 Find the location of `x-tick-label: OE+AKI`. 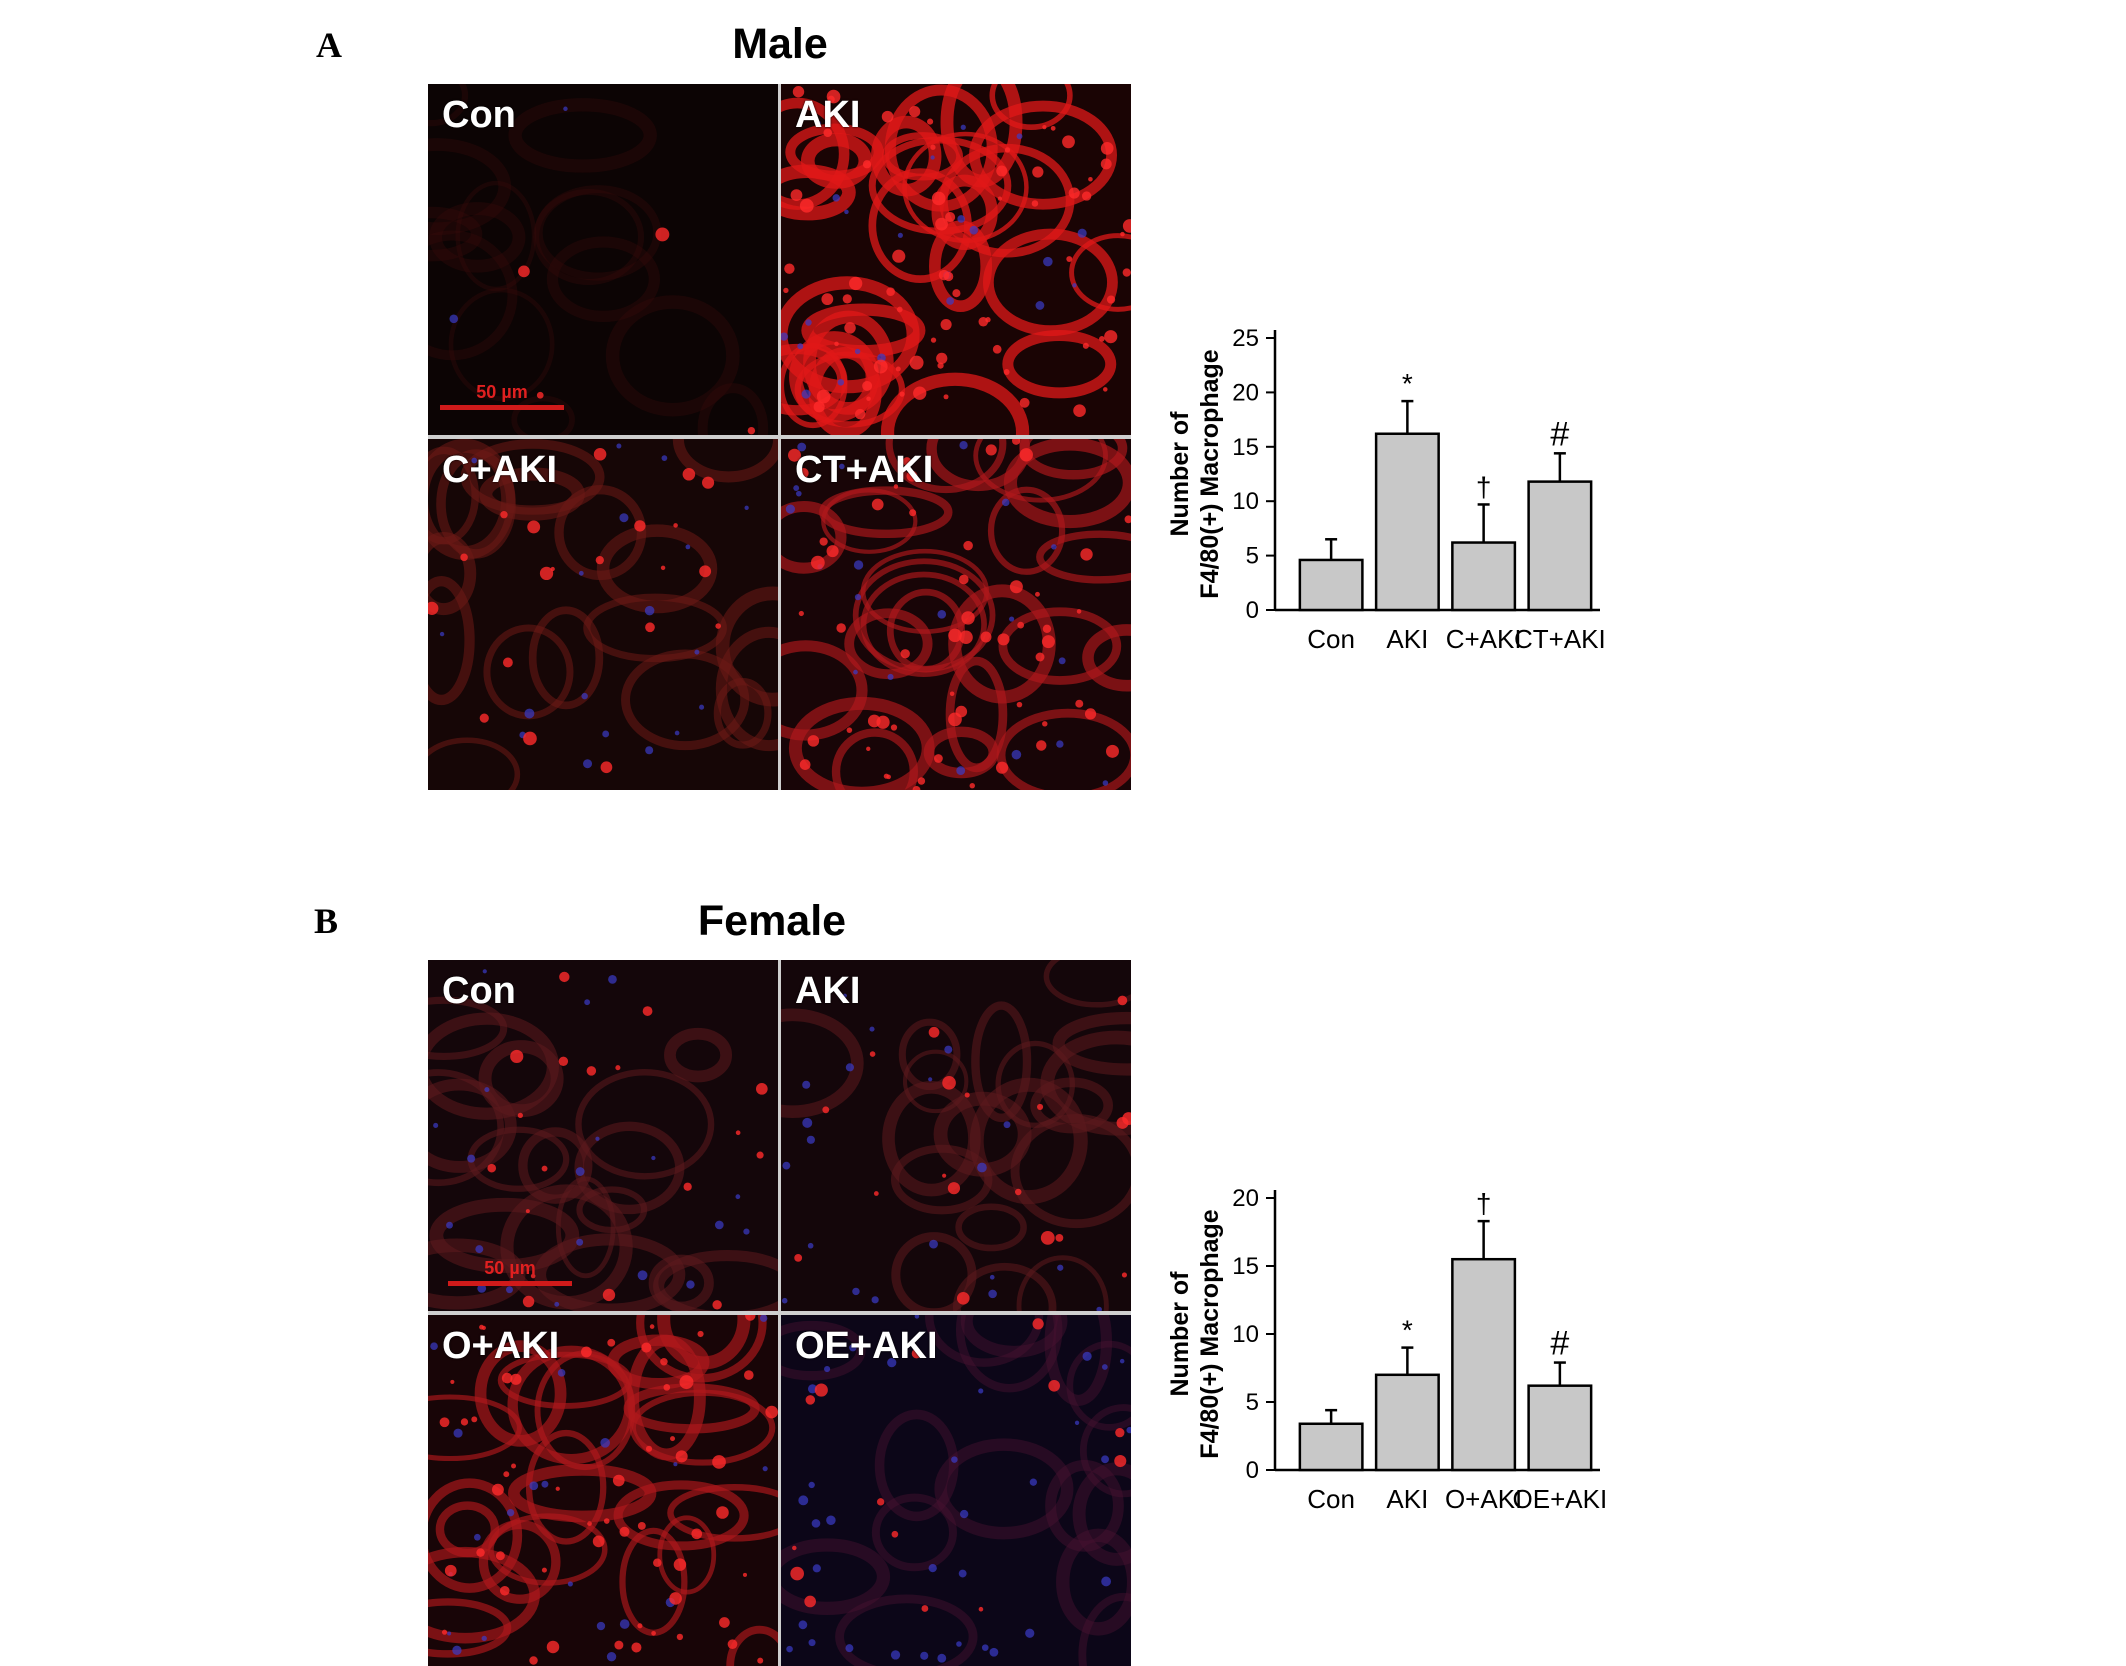

x-tick-label: OE+AKI is located at coordinates (1560, 1499).